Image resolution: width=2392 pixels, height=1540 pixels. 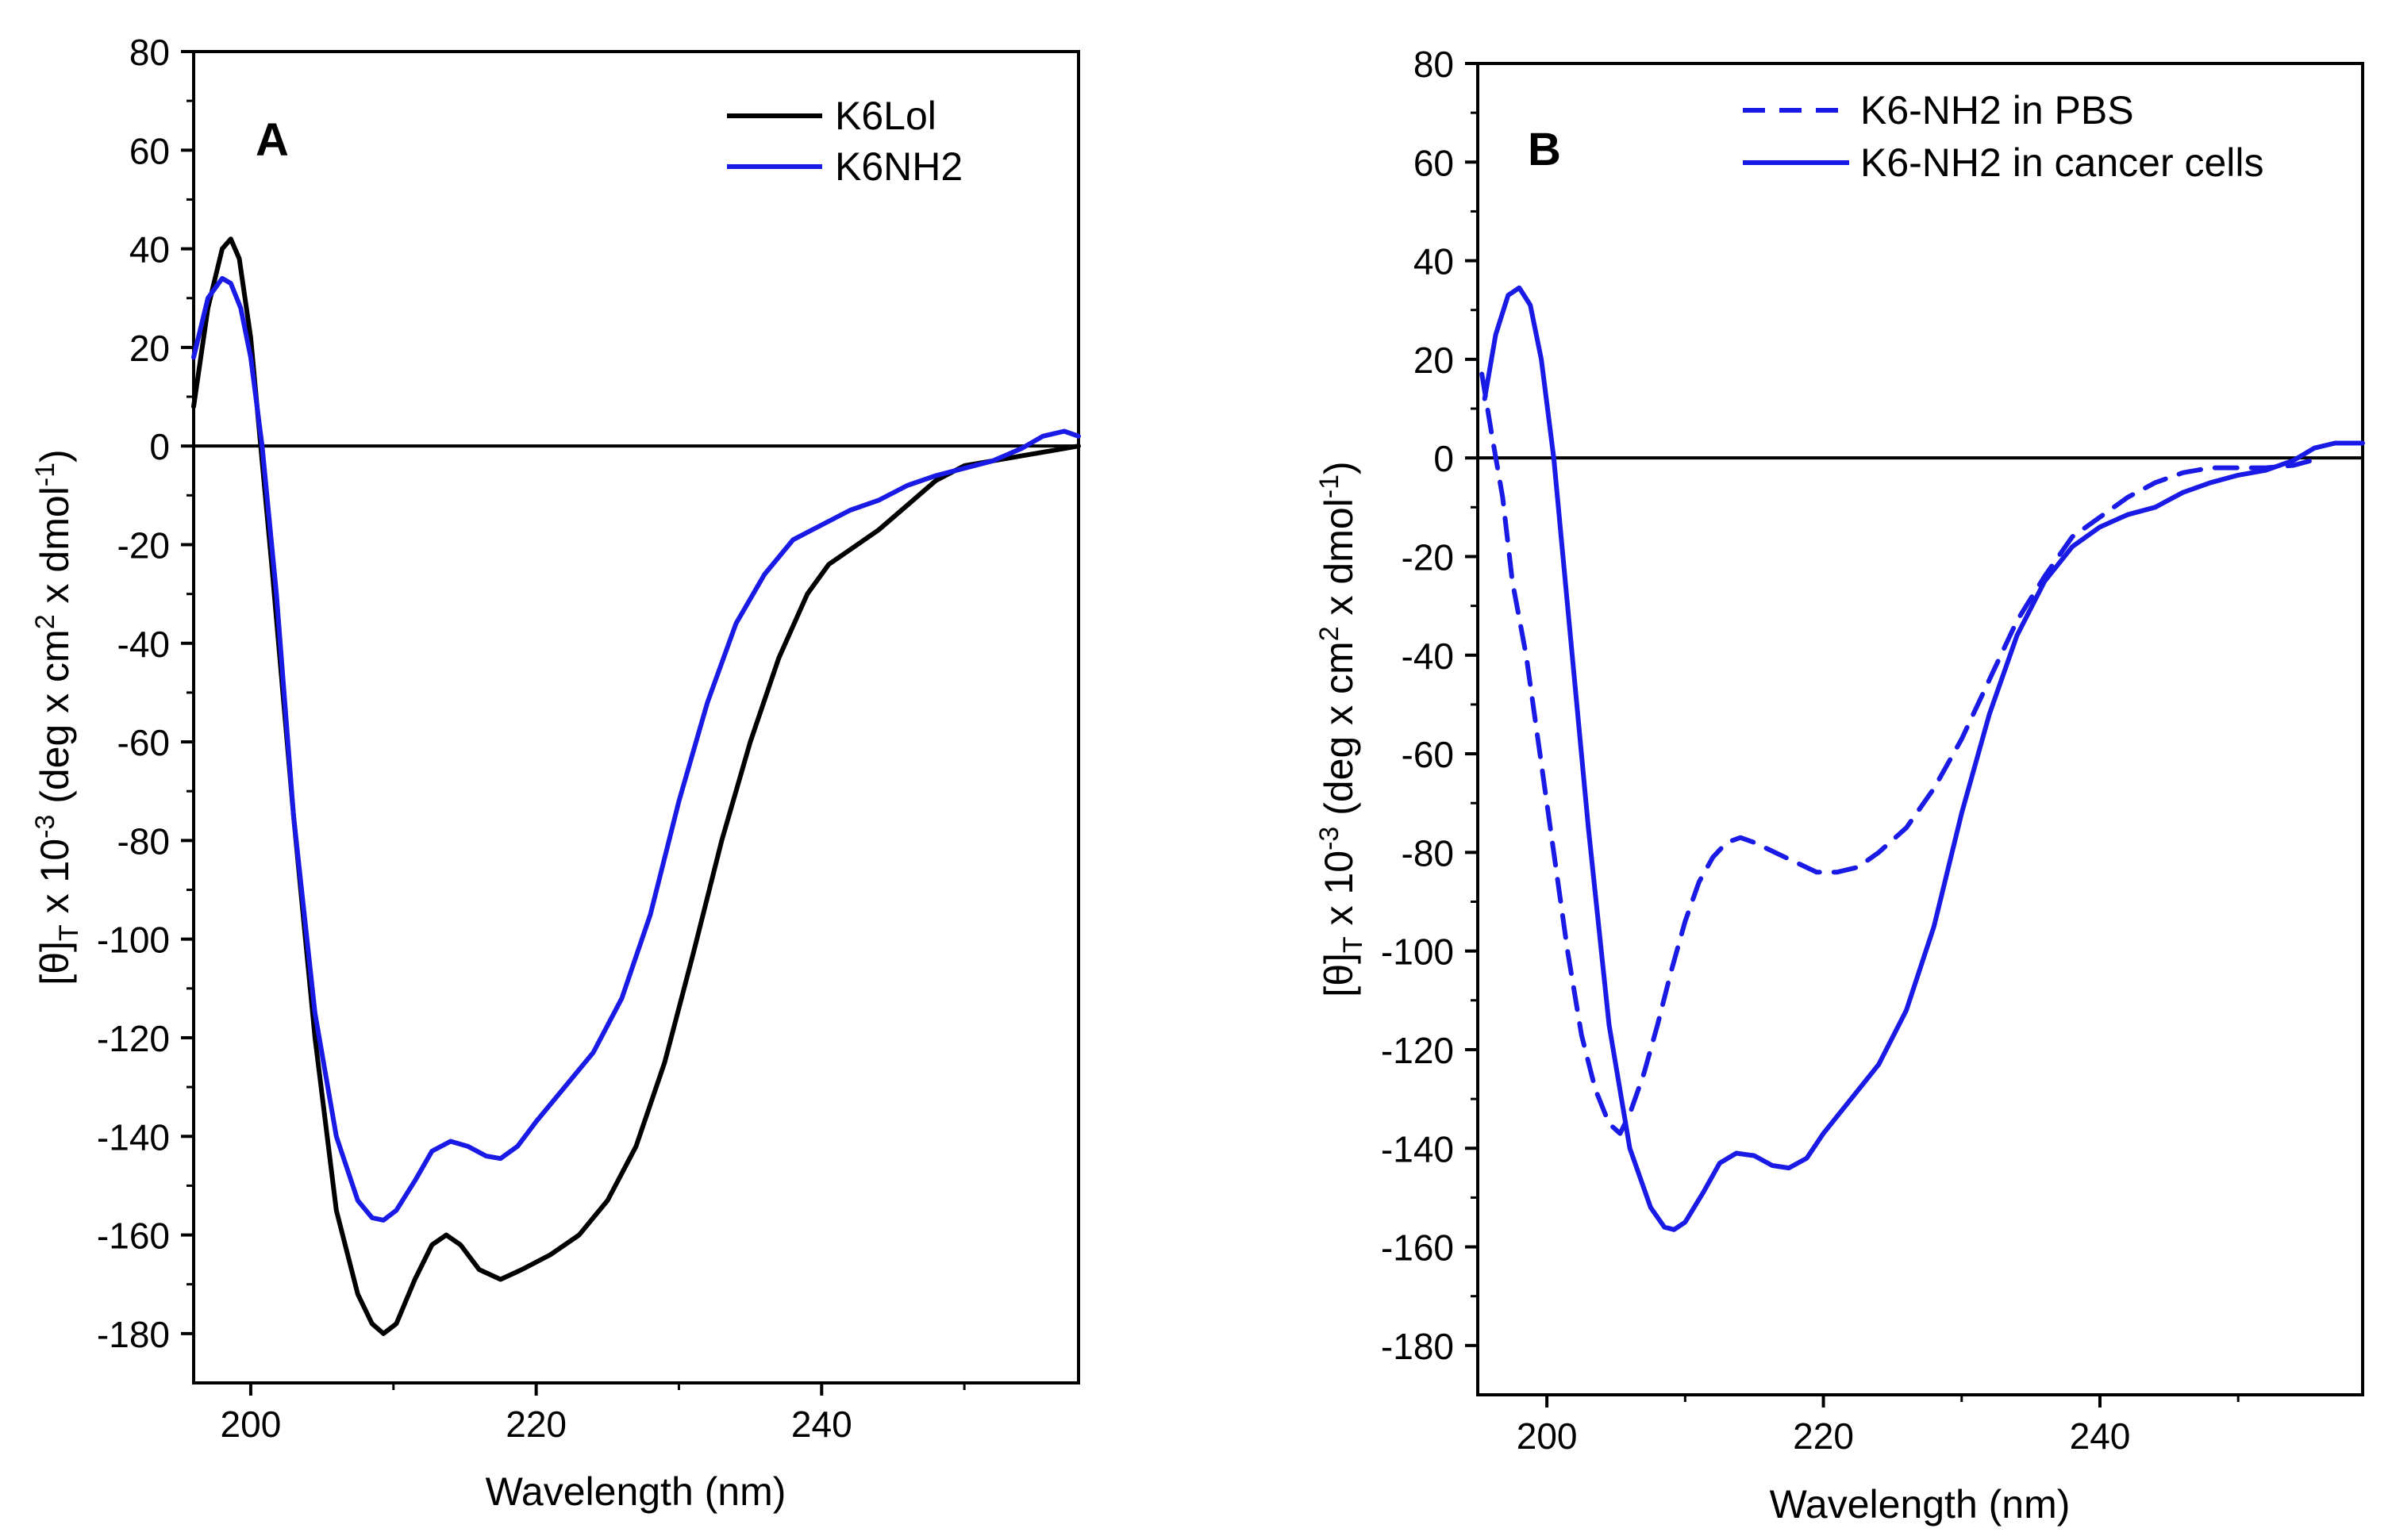 I want to click on panel-b-ytick-label: -120, so click(x=1417, y=1051).